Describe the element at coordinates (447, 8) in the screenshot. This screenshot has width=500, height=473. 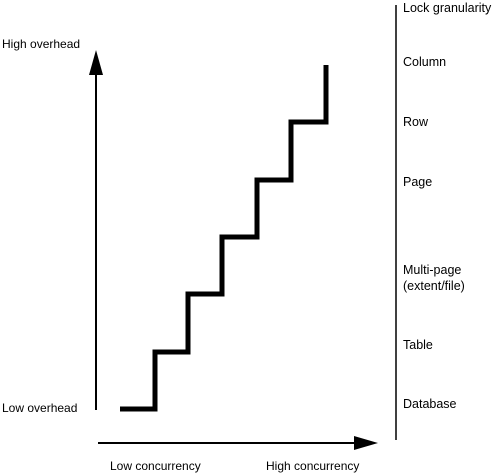
I see `lock-granularity-title: Lock granularity` at that location.